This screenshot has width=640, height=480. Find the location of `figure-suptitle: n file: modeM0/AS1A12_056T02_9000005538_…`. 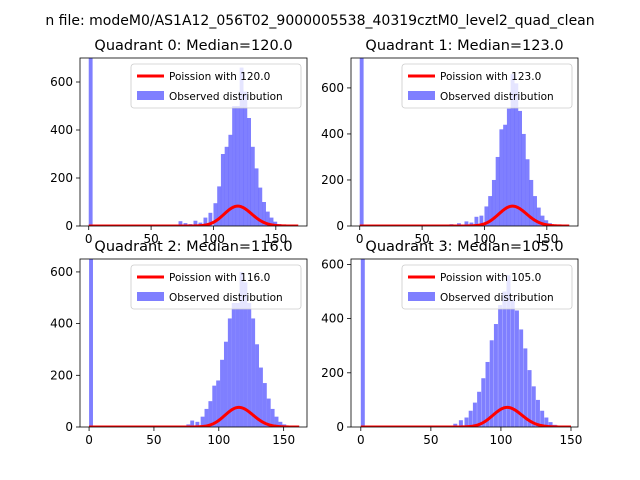

figure-suptitle: n file: modeM0/AS1A12_056T02_9000005538_… is located at coordinates (319, 21).